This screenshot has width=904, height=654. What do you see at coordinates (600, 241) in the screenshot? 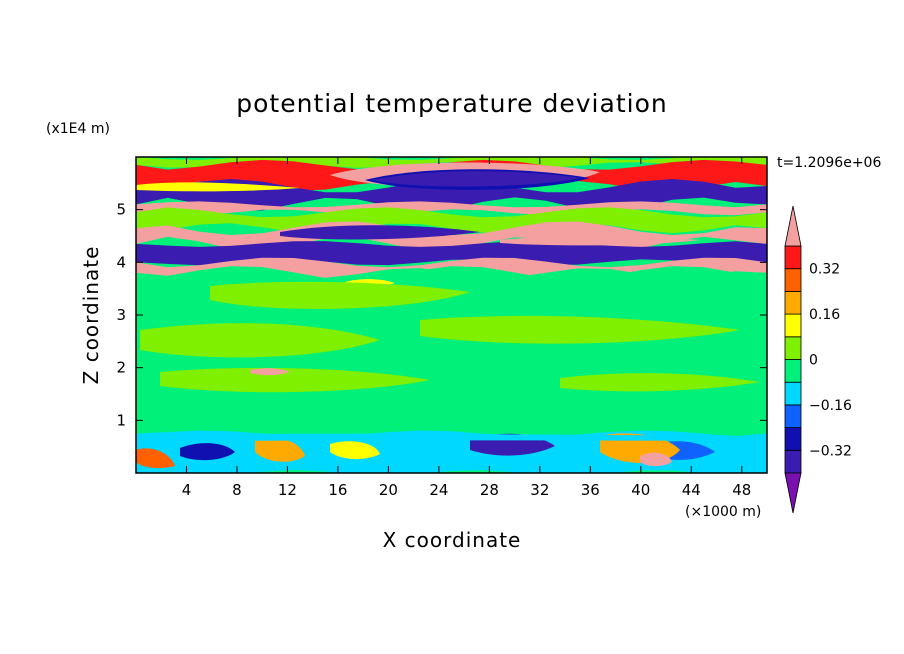
I see `mid-warm-wisp` at bounding box center [600, 241].